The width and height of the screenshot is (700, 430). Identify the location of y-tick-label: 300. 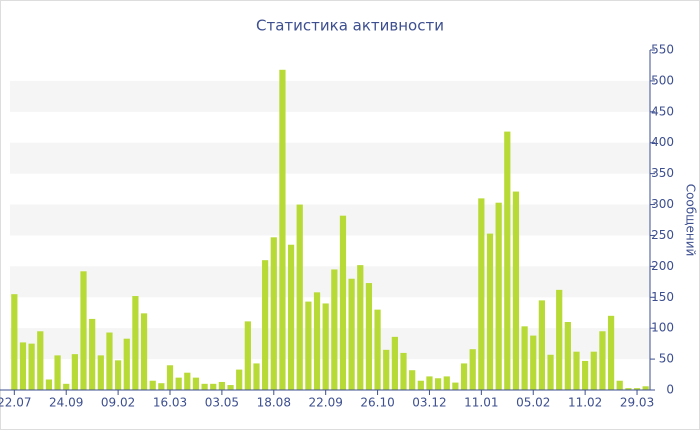
(662, 204).